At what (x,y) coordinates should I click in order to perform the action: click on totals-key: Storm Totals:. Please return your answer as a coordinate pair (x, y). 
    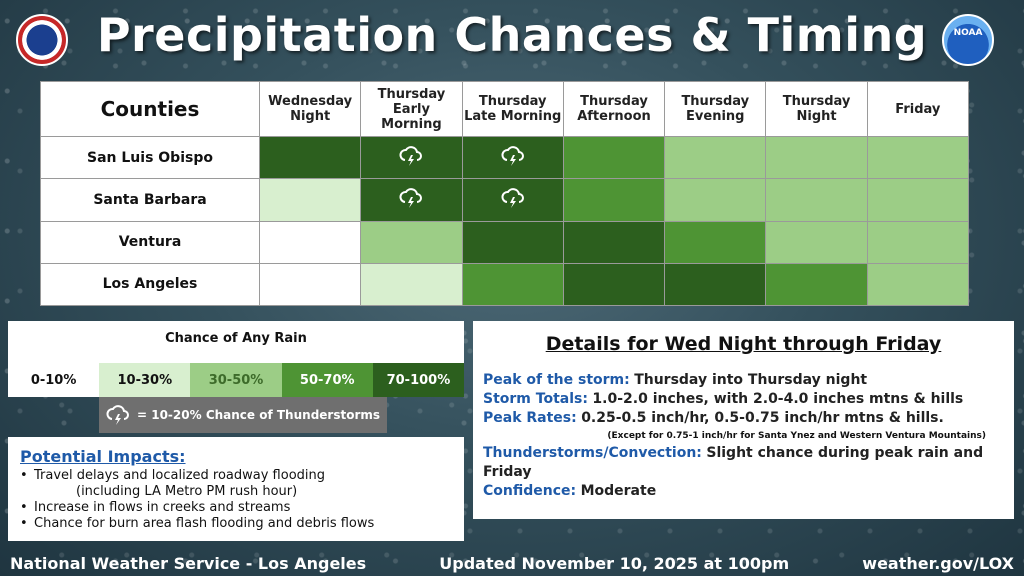
    Looking at the image, I should click on (535, 399).